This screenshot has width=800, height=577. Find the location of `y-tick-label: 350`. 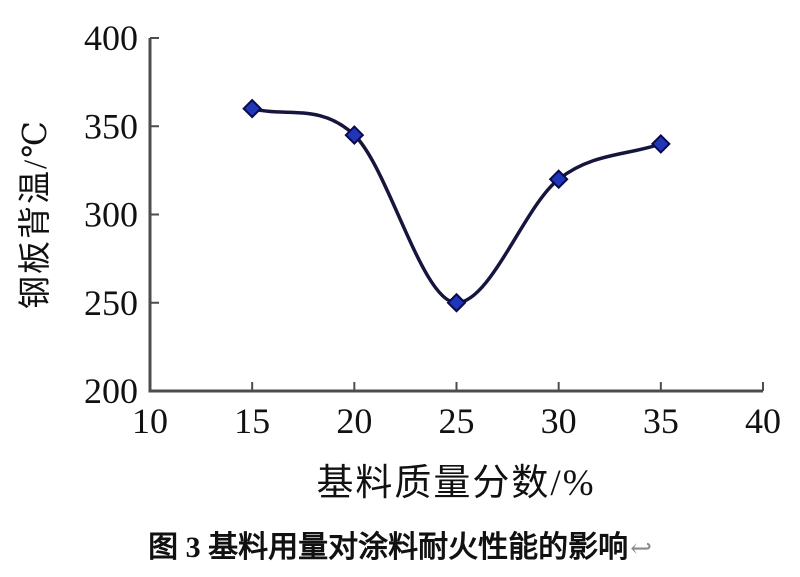

y-tick-label: 350 is located at coordinates (111, 126).